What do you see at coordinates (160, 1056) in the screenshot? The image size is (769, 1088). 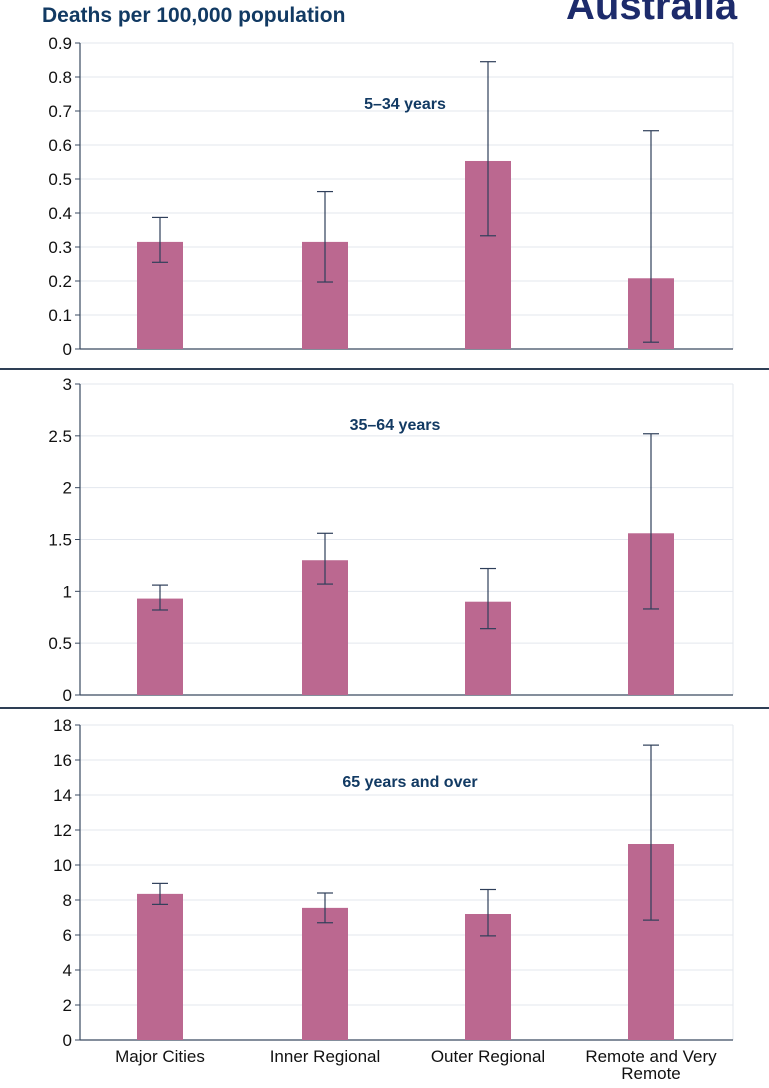 I see `x-tick-label: Major Cities` at bounding box center [160, 1056].